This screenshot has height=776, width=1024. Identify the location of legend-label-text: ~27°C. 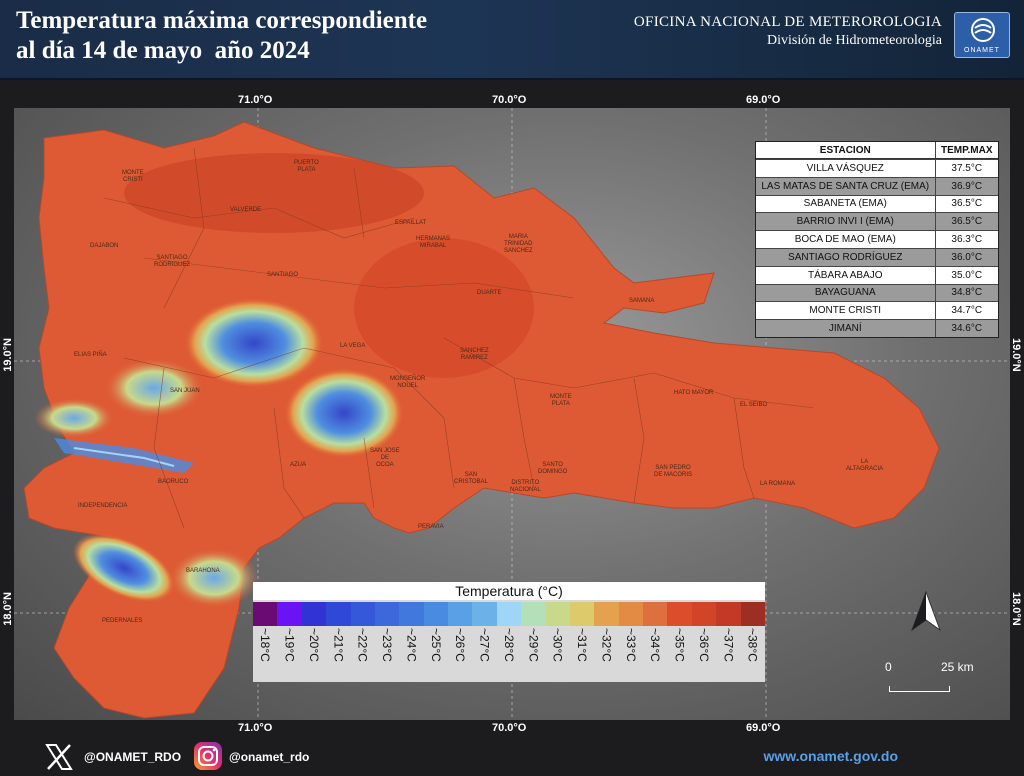
(484, 645).